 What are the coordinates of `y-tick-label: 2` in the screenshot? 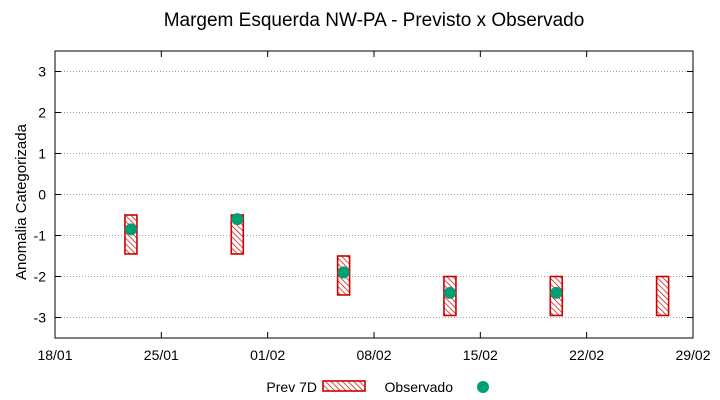 It's located at (42, 113).